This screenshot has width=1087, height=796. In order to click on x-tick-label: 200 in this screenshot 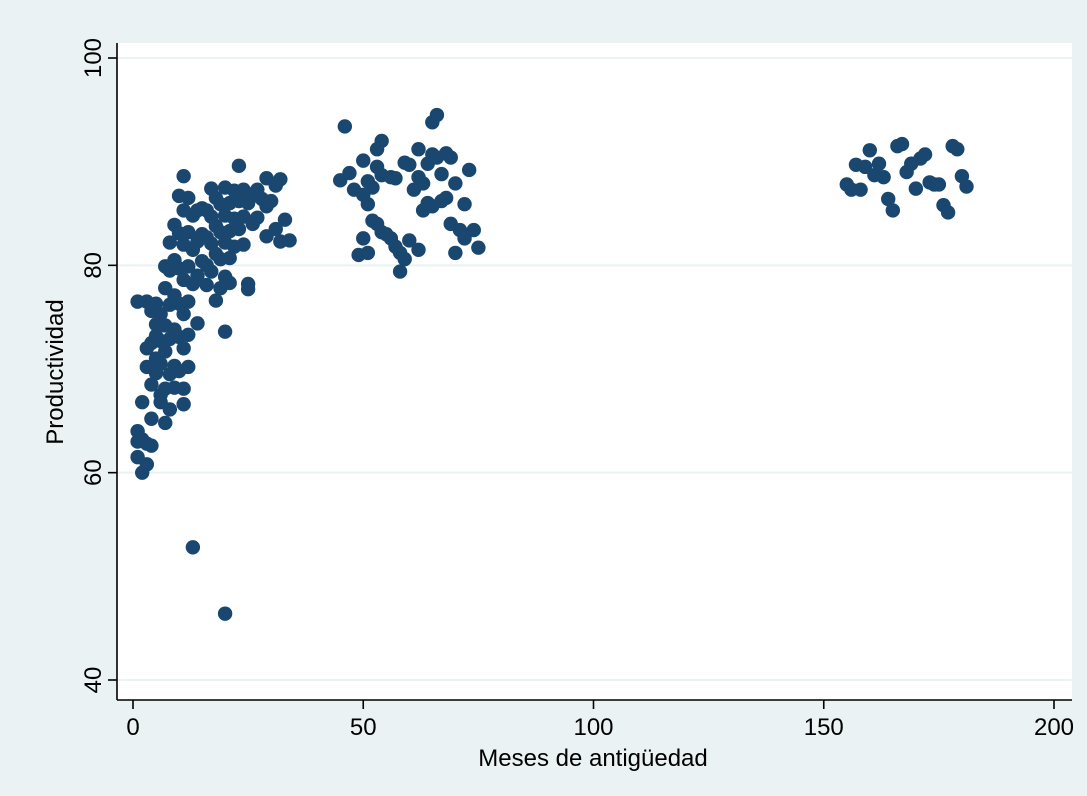, I will do `click(1054, 727)`.